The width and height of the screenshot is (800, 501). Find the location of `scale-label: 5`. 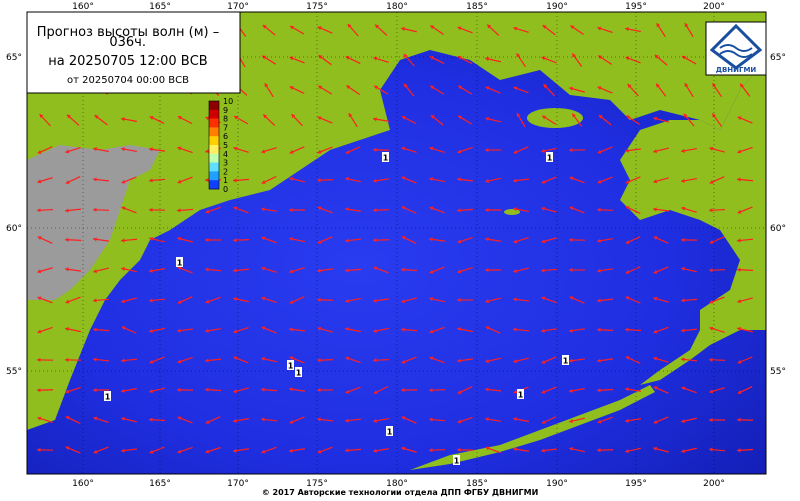

scale-label: 5 is located at coordinates (225, 145).